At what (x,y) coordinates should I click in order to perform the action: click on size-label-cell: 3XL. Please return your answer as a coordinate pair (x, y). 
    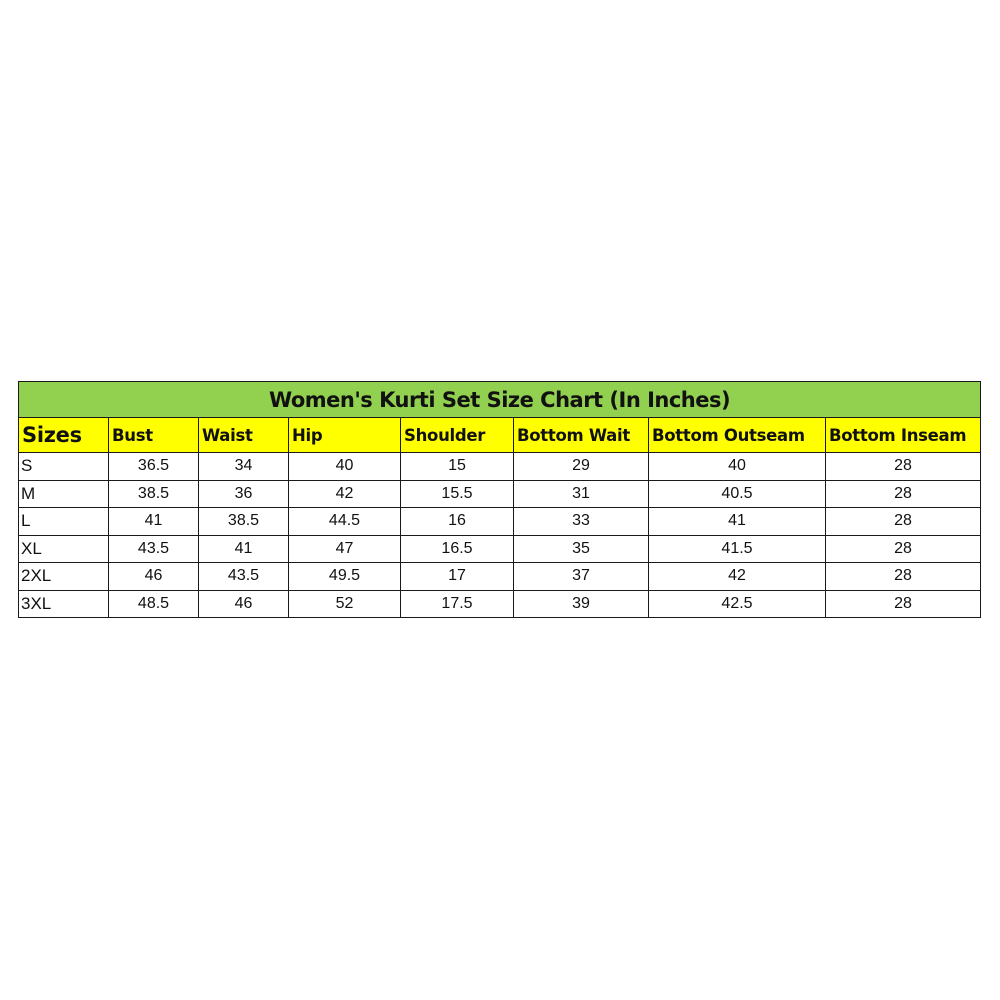
    Looking at the image, I should click on (63, 603).